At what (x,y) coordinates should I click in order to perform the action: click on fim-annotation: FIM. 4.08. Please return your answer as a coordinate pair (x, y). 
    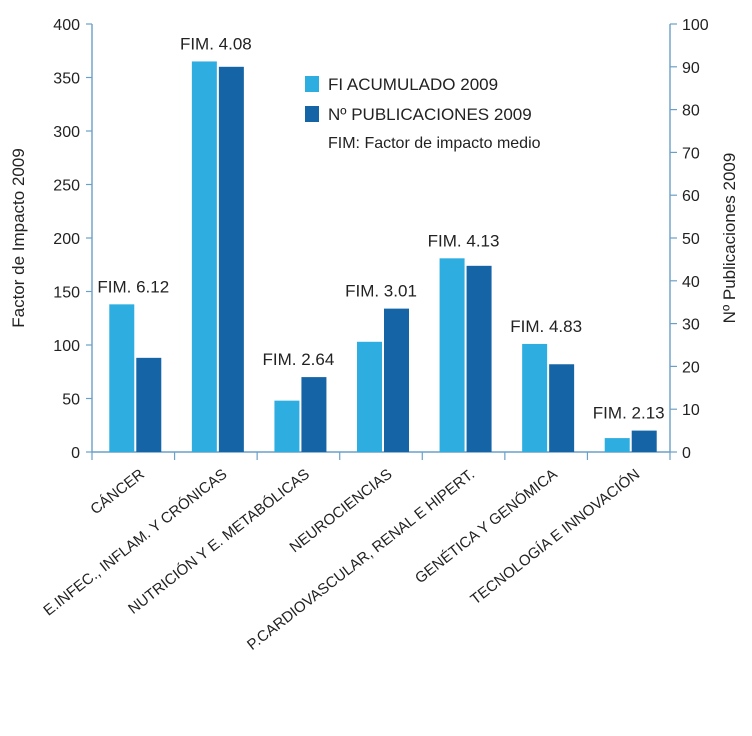
    Looking at the image, I should click on (216, 43).